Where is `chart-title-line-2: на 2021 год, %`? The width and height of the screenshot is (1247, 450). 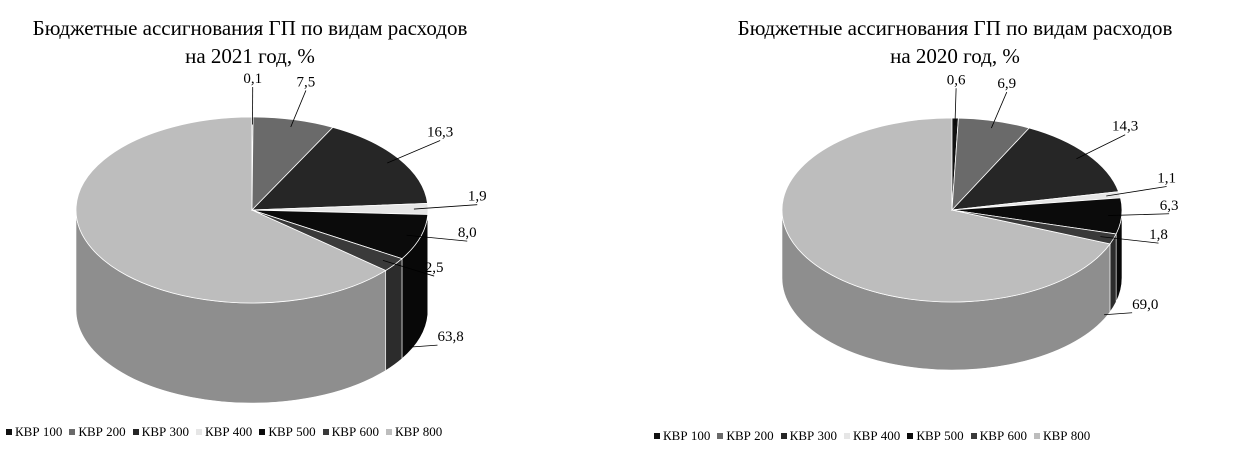 chart-title-line-2: на 2021 год, % is located at coordinates (250, 56).